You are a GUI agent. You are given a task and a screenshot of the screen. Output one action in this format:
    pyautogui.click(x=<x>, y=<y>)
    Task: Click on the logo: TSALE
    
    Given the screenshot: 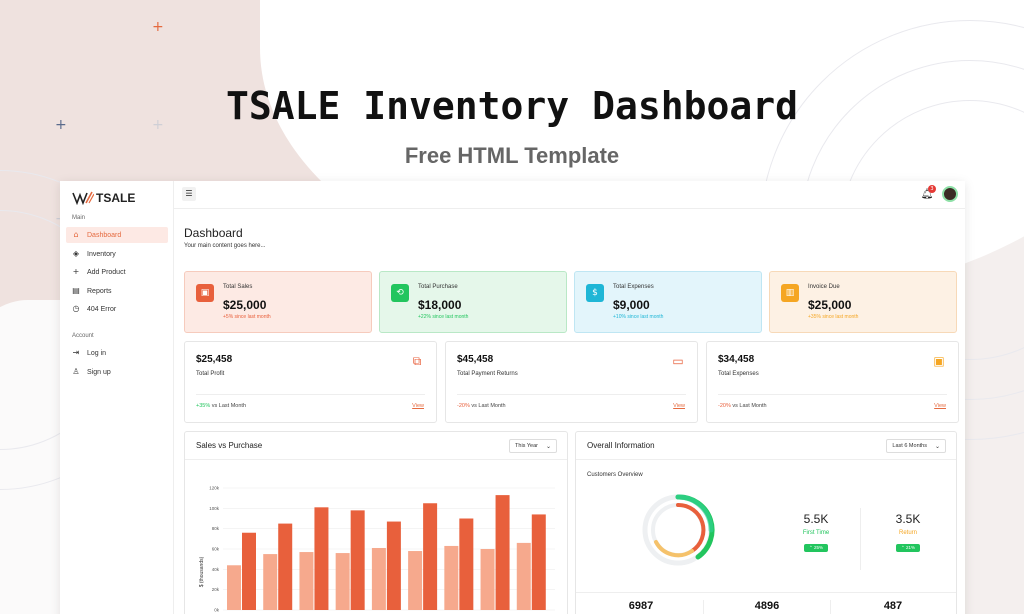 What is the action you would take?
    pyautogui.click(x=103, y=198)
    